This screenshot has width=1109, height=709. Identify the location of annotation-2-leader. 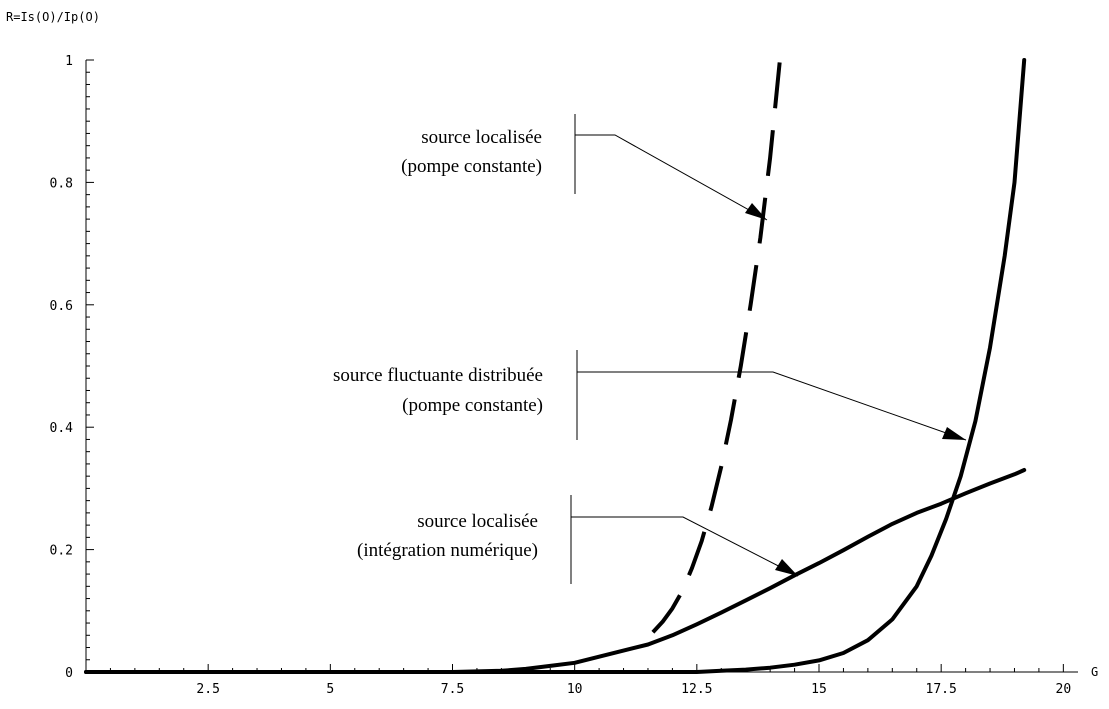
(772, 406).